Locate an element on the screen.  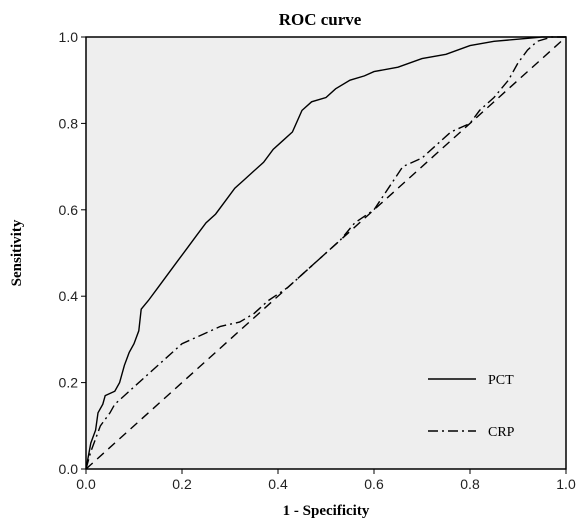
y-axis-label: Sensitivity is located at coordinates (17, 252).